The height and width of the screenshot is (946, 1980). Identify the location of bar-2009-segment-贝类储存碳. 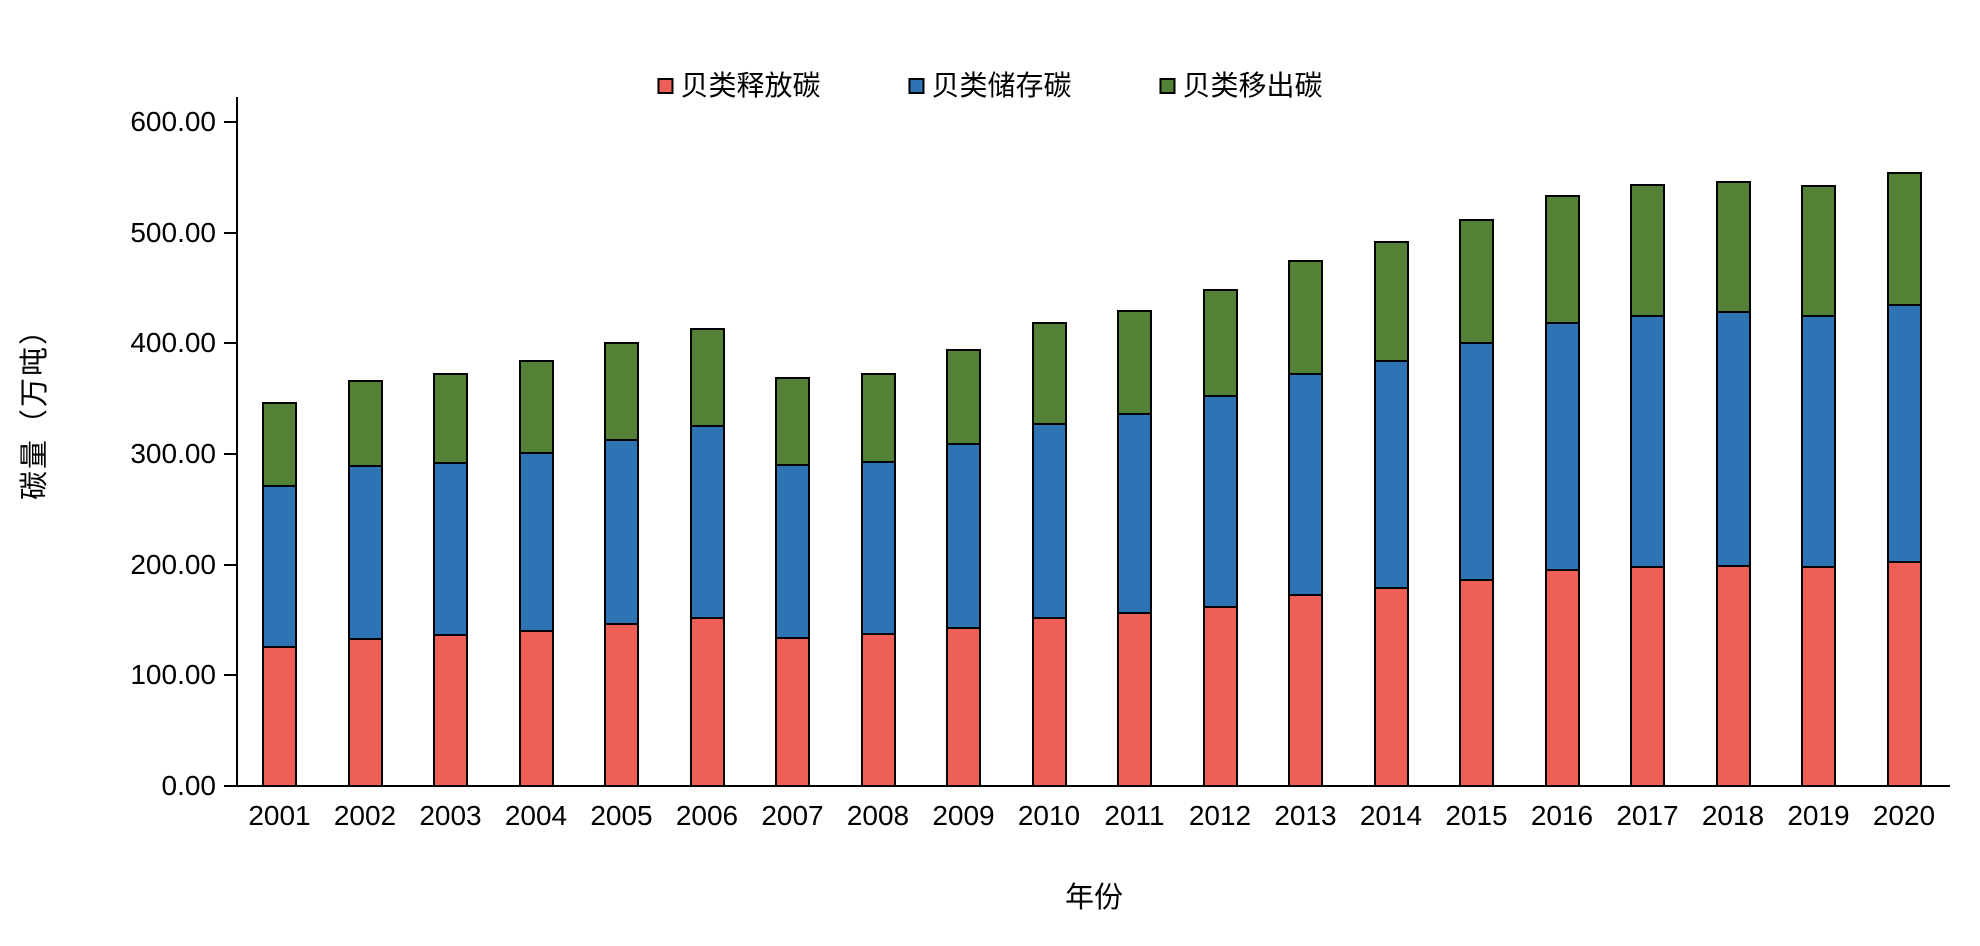
(963, 536).